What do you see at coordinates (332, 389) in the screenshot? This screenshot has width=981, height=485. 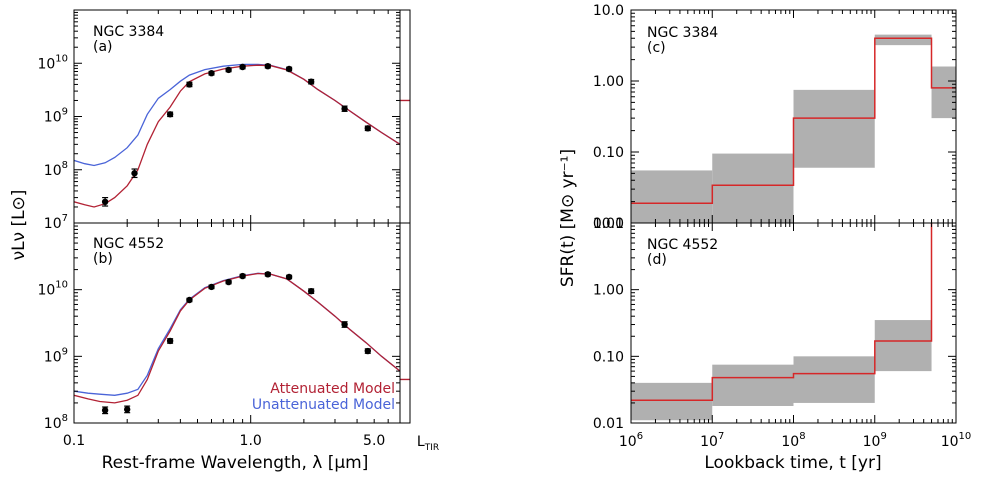 I see `legend-attenuated: Attenuated Model` at bounding box center [332, 389].